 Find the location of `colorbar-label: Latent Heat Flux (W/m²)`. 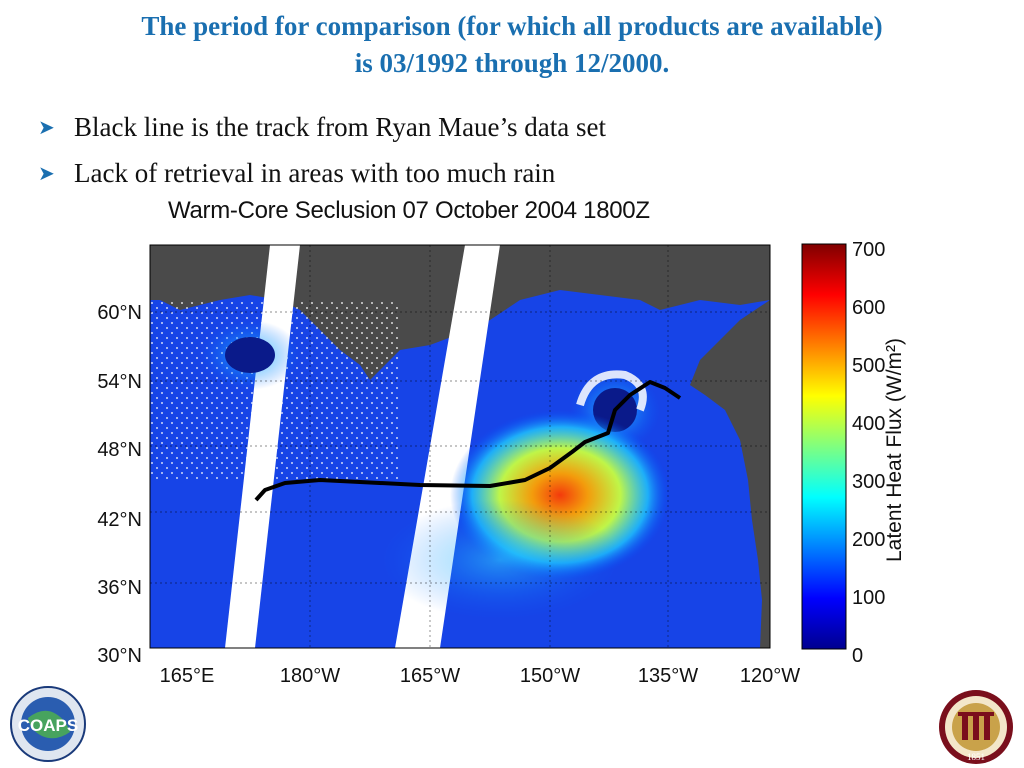

colorbar-label: Latent Heat Flux (W/m²) is located at coordinates (895, 450).